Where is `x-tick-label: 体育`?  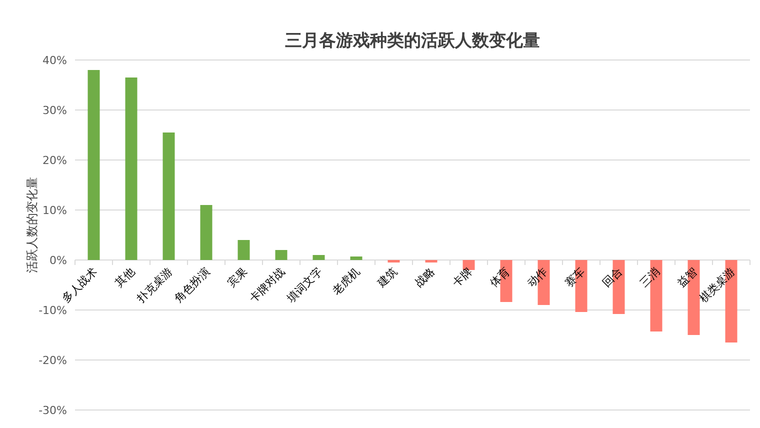
x-tick-label: 体育 is located at coordinates (500, 277).